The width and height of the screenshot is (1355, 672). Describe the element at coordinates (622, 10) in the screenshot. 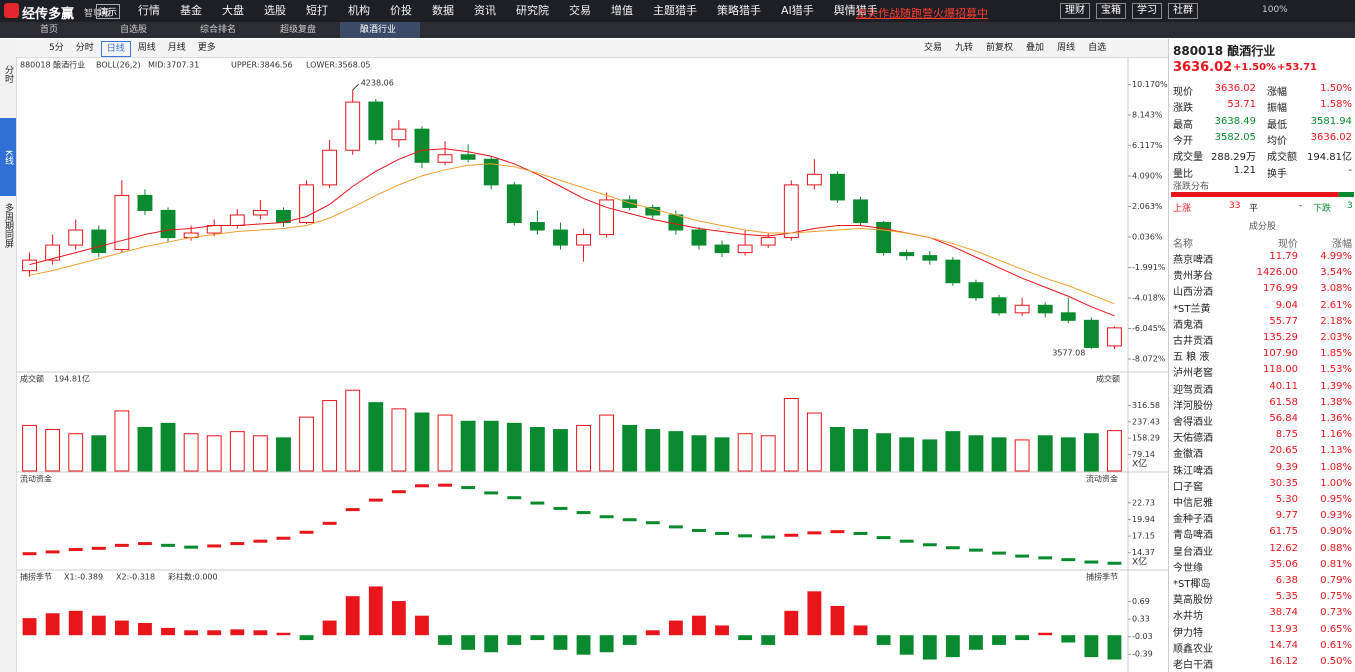

I see `menu-item: 增值` at that location.